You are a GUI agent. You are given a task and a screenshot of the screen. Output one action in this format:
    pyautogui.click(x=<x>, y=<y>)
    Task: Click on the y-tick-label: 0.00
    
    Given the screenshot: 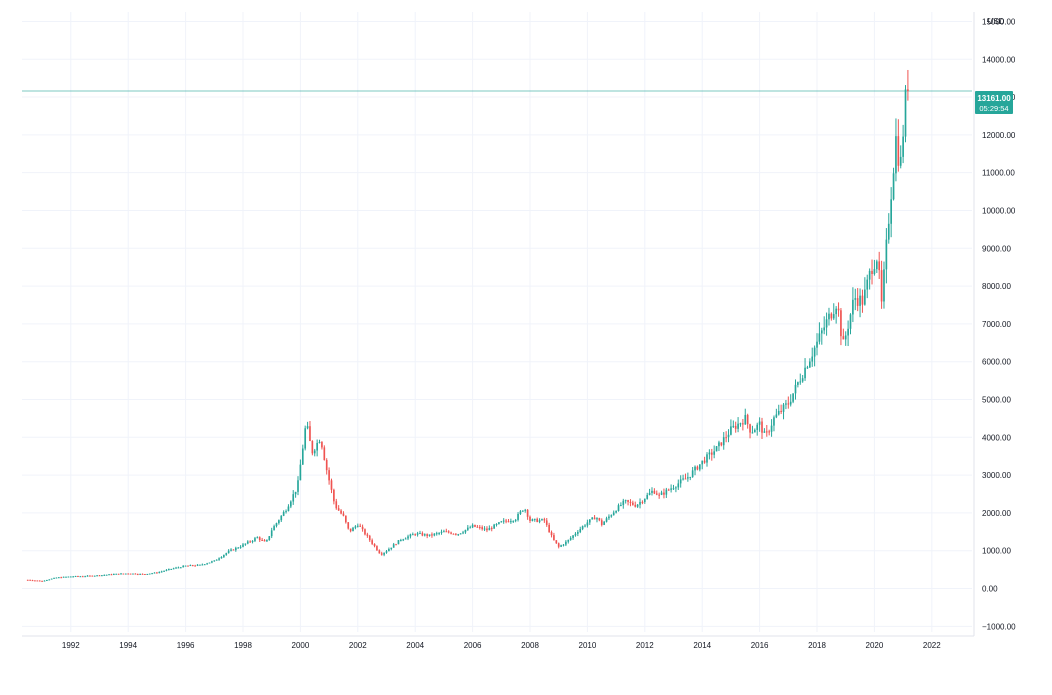 What is the action you would take?
    pyautogui.click(x=990, y=589)
    